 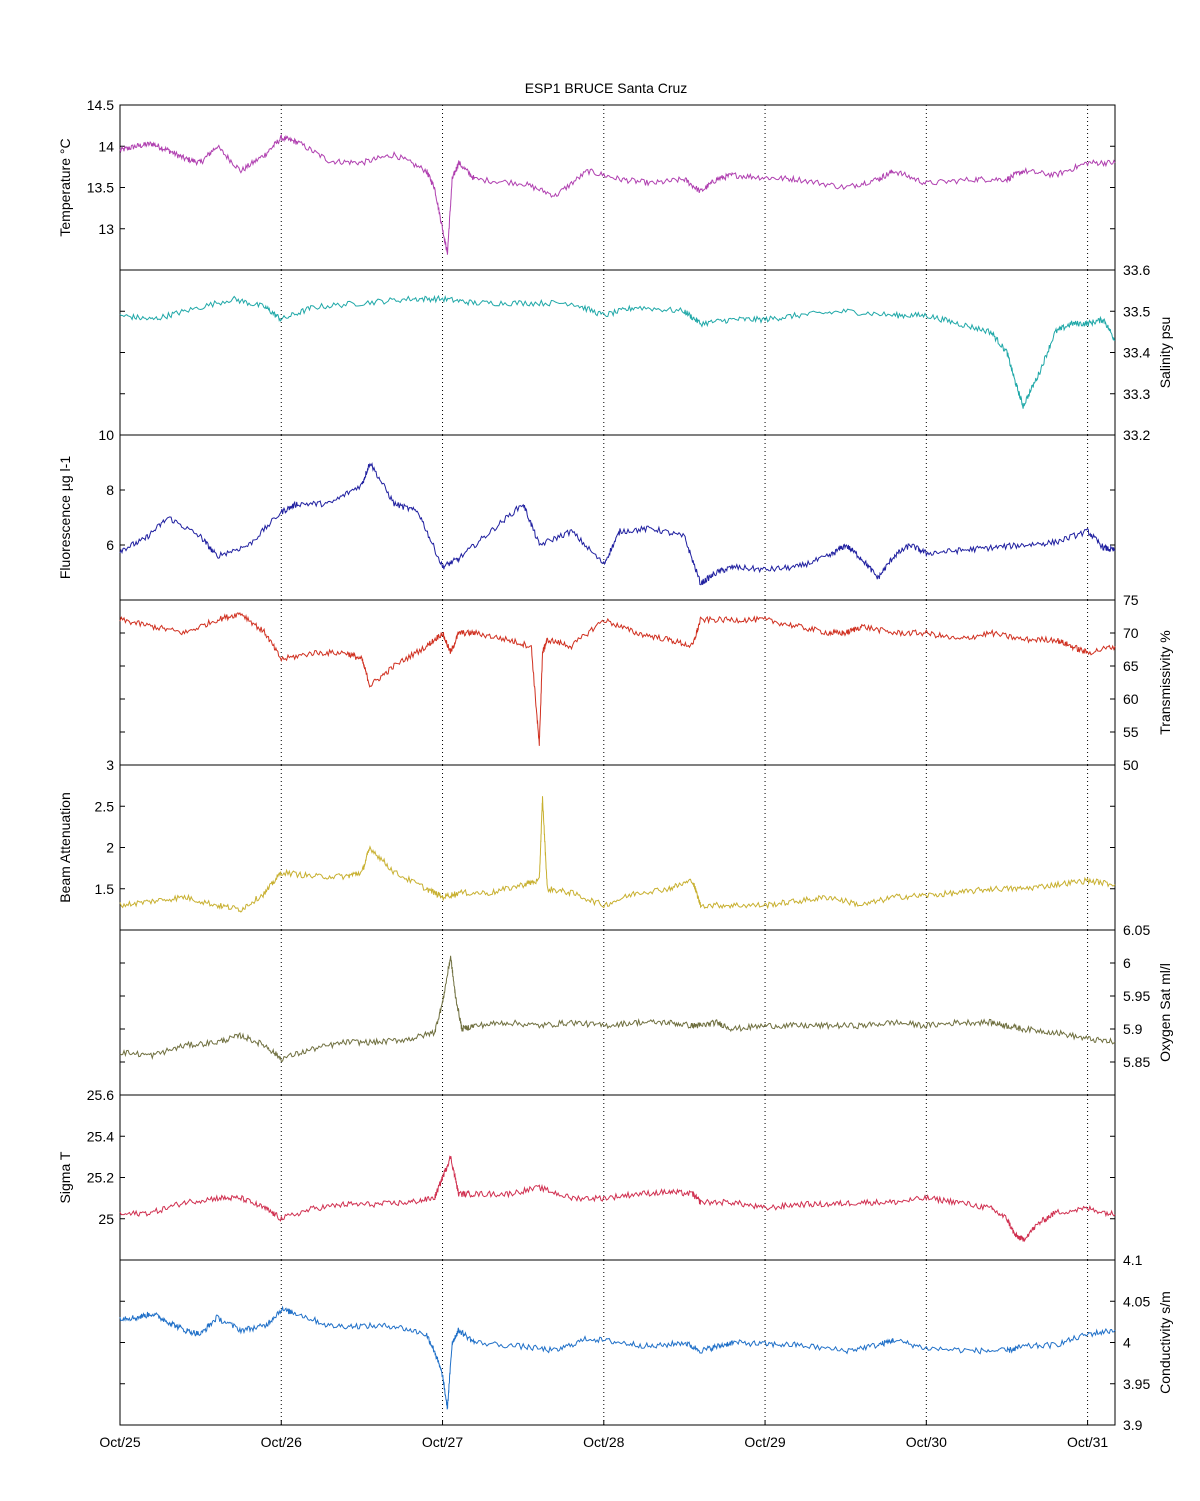 I want to click on y-tick-label: 55, so click(x=1131, y=732).